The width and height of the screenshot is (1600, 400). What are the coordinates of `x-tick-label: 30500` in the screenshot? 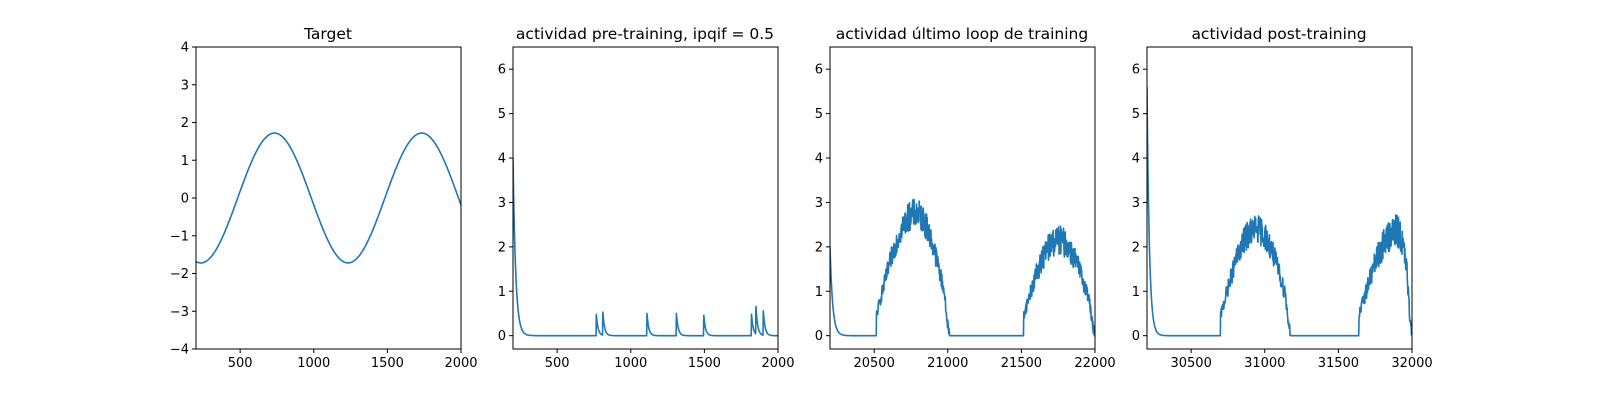 It's located at (1190, 363).